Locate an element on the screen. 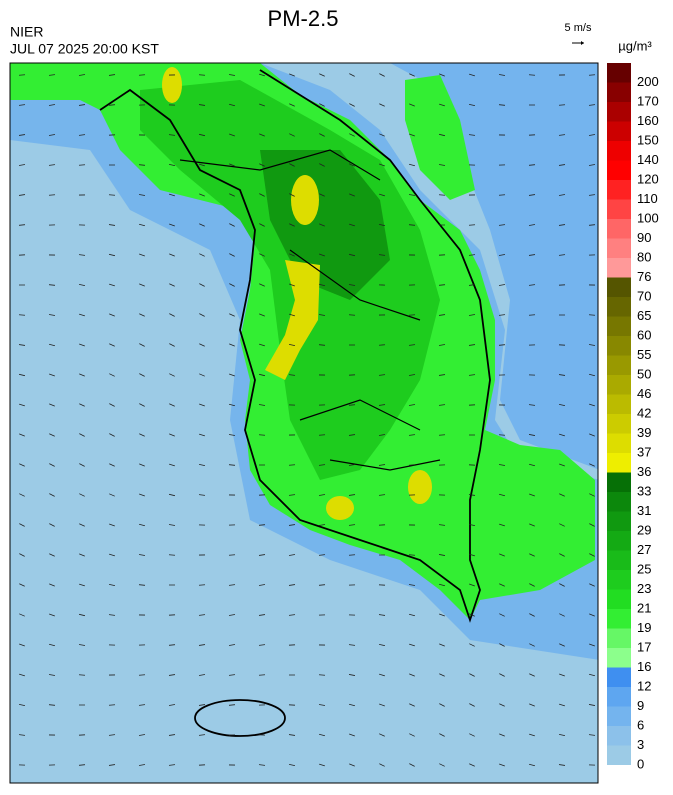 The width and height of the screenshot is (673, 795). colorbar-label: 46 is located at coordinates (644, 393).